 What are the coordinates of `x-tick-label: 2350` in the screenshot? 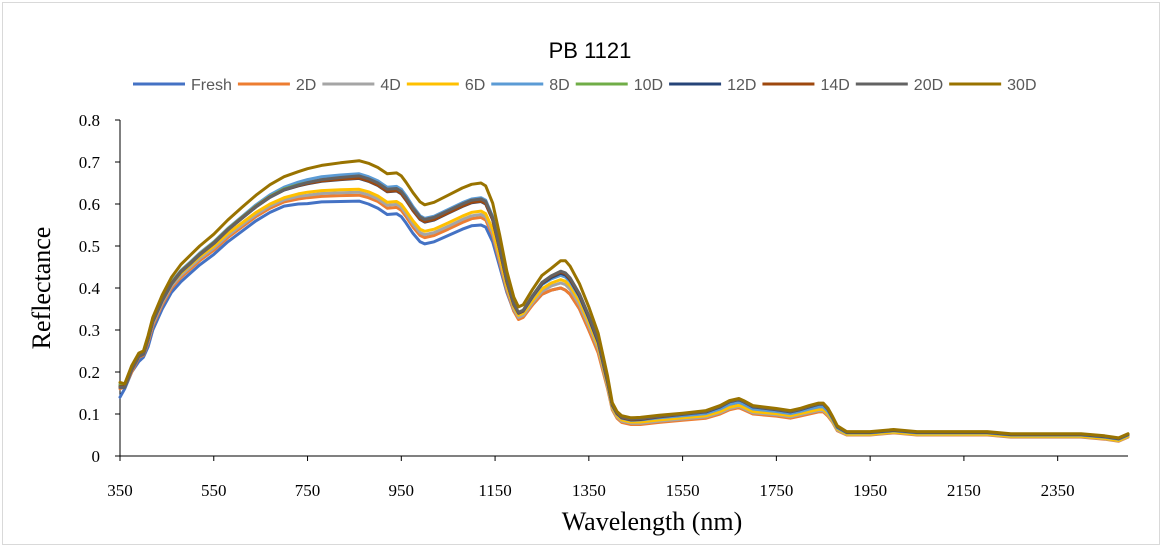 It's located at (1058, 490).